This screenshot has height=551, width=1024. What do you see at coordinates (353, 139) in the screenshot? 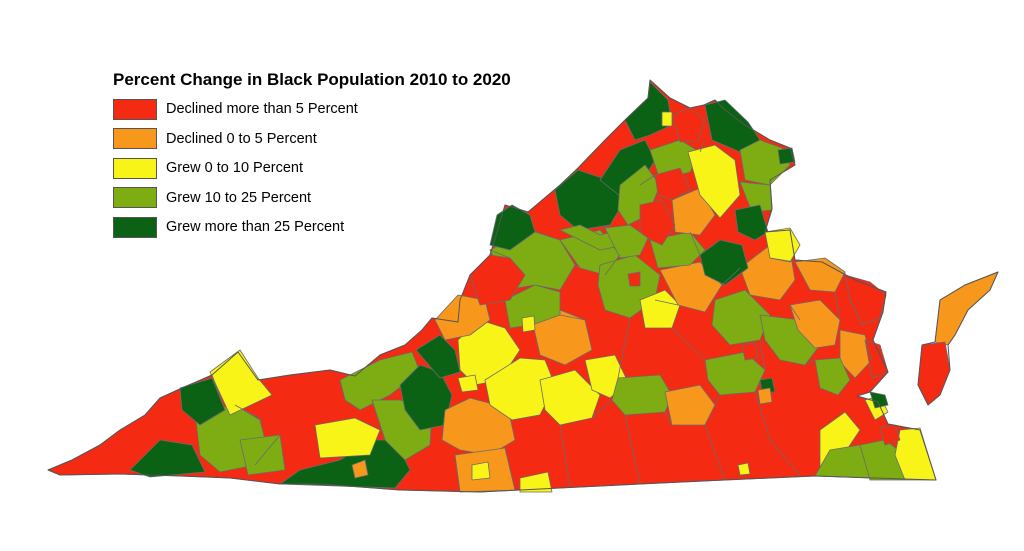
I see `legend-item-declined-0-to-5: Declined 0 to 5 Percent` at bounding box center [353, 139].